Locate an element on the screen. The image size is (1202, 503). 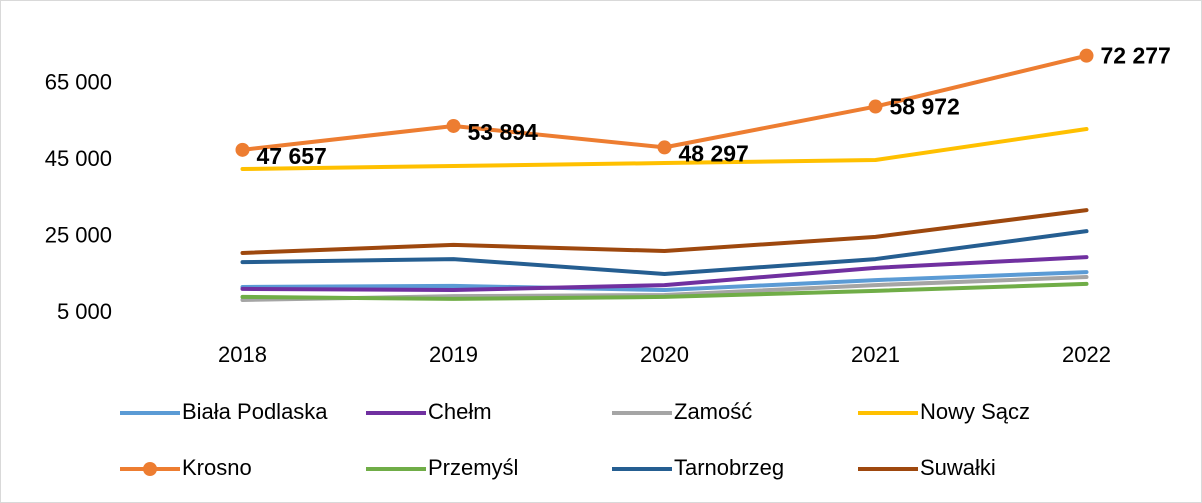
x-tick-label: 2021 is located at coordinates (875, 354).